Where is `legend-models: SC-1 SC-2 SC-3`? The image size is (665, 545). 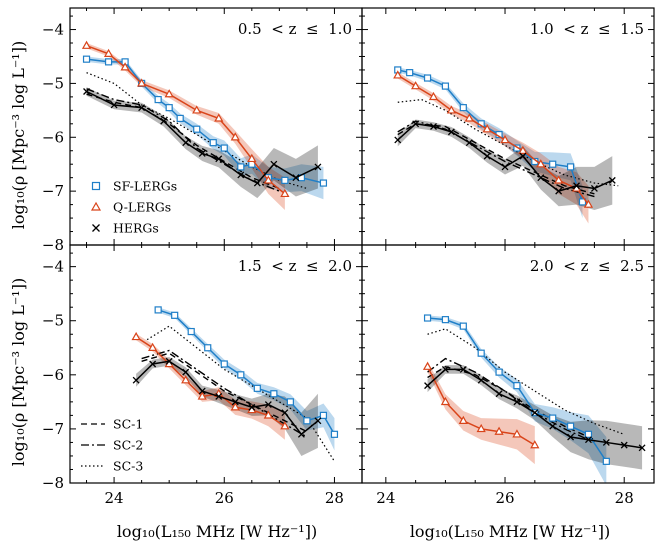 legend-models: SC-1 SC-2 SC-3 is located at coordinates (112, 445).